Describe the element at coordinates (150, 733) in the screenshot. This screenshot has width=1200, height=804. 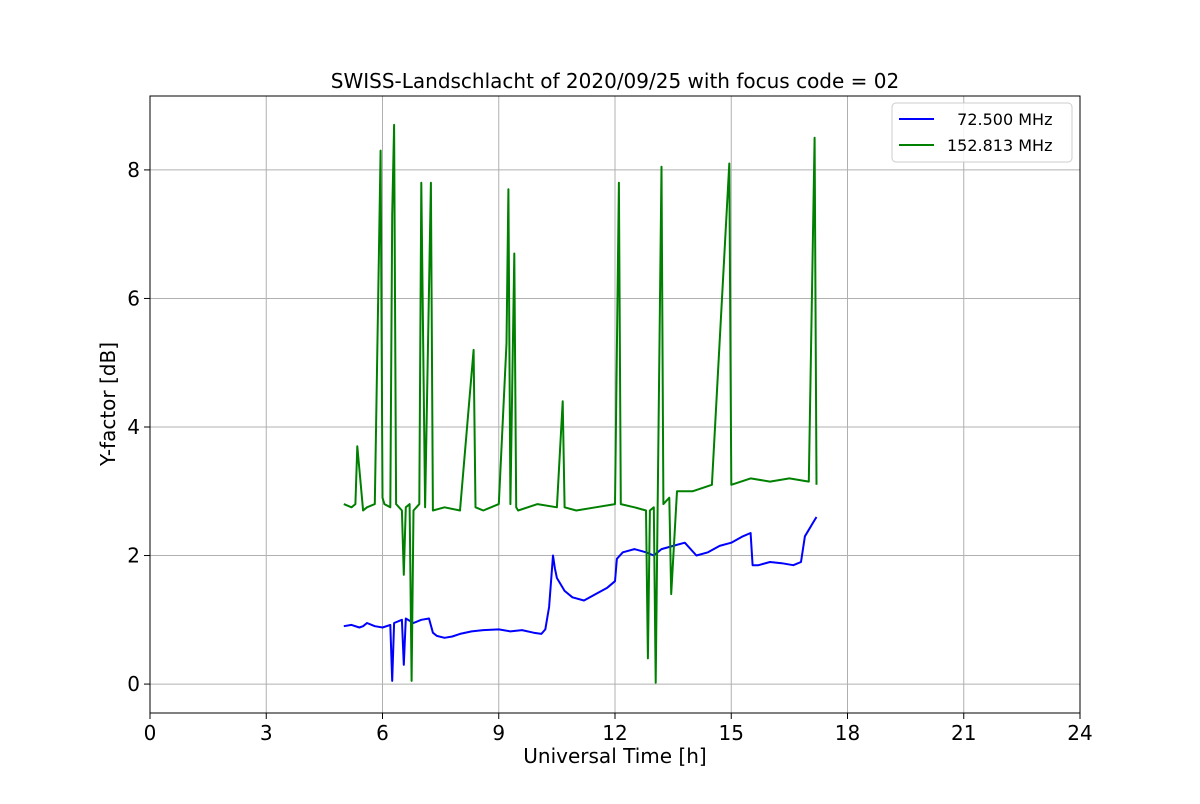
I see `x-tick-label: 0` at that location.